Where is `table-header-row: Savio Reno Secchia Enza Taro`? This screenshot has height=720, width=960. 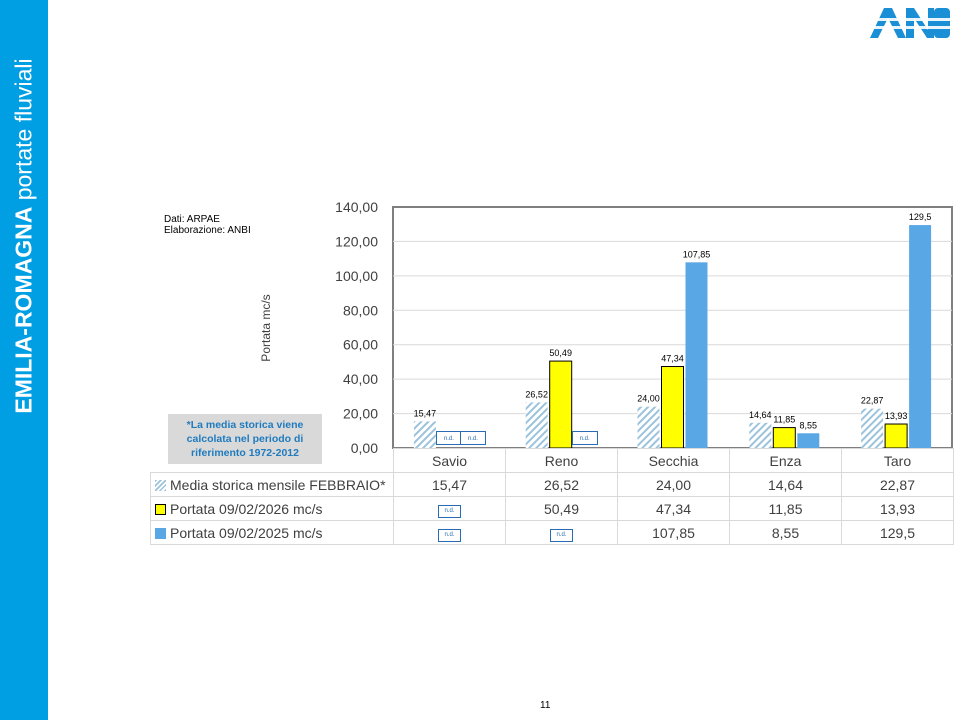
table-header-row: Savio Reno Secchia Enza Taro is located at coordinates (552, 460).